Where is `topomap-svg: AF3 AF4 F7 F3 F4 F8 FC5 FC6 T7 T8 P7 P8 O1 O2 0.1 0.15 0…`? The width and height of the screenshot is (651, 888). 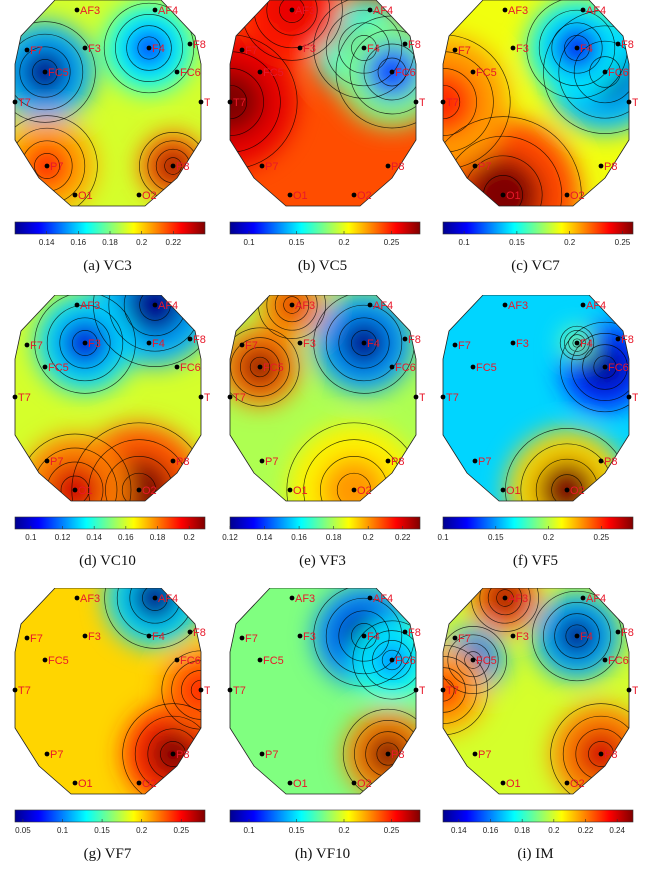
topomap-svg: AF3 AF4 F7 F3 F4 F8 FC5 FC6 T7 T8 P7 P8 O1 O2 0.1 0.15 0… is located at coordinates (537, 418).